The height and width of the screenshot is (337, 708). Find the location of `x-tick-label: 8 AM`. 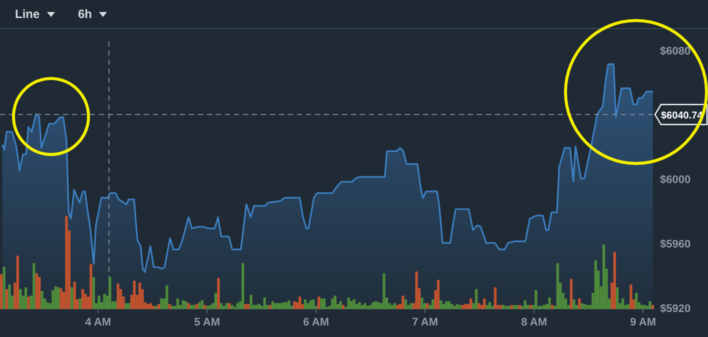

x-tick-label: 8 AM is located at coordinates (534, 322).